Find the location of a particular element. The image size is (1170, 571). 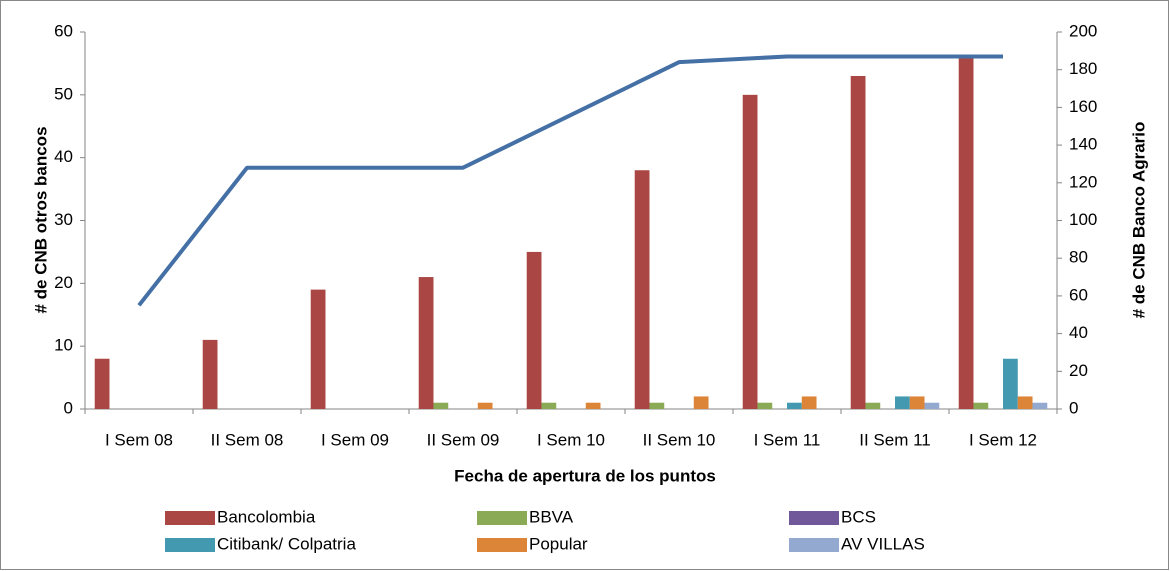

x-tick-label: I Sem 10 is located at coordinates (571, 439).